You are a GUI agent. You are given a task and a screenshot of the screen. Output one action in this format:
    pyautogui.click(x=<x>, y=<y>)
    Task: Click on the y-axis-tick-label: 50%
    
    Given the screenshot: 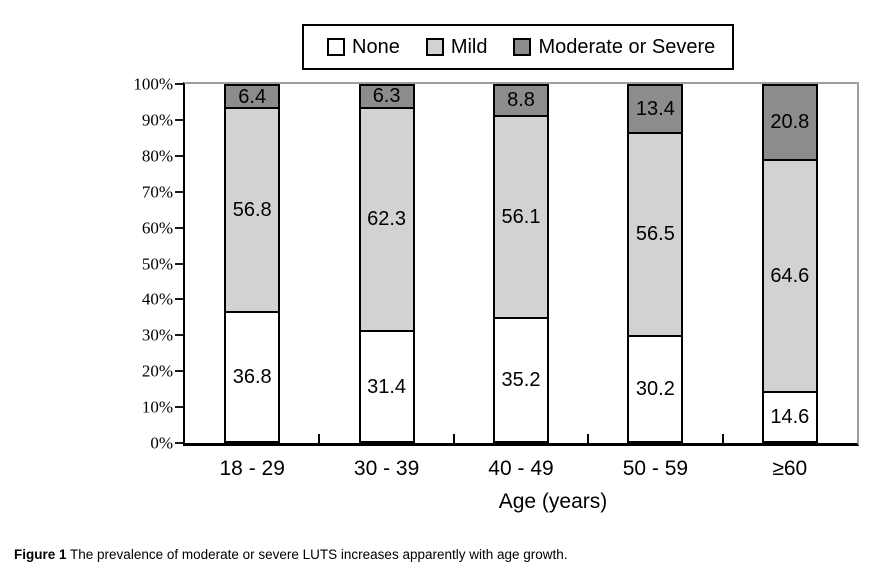 What is the action you would take?
    pyautogui.click(x=157, y=263)
    